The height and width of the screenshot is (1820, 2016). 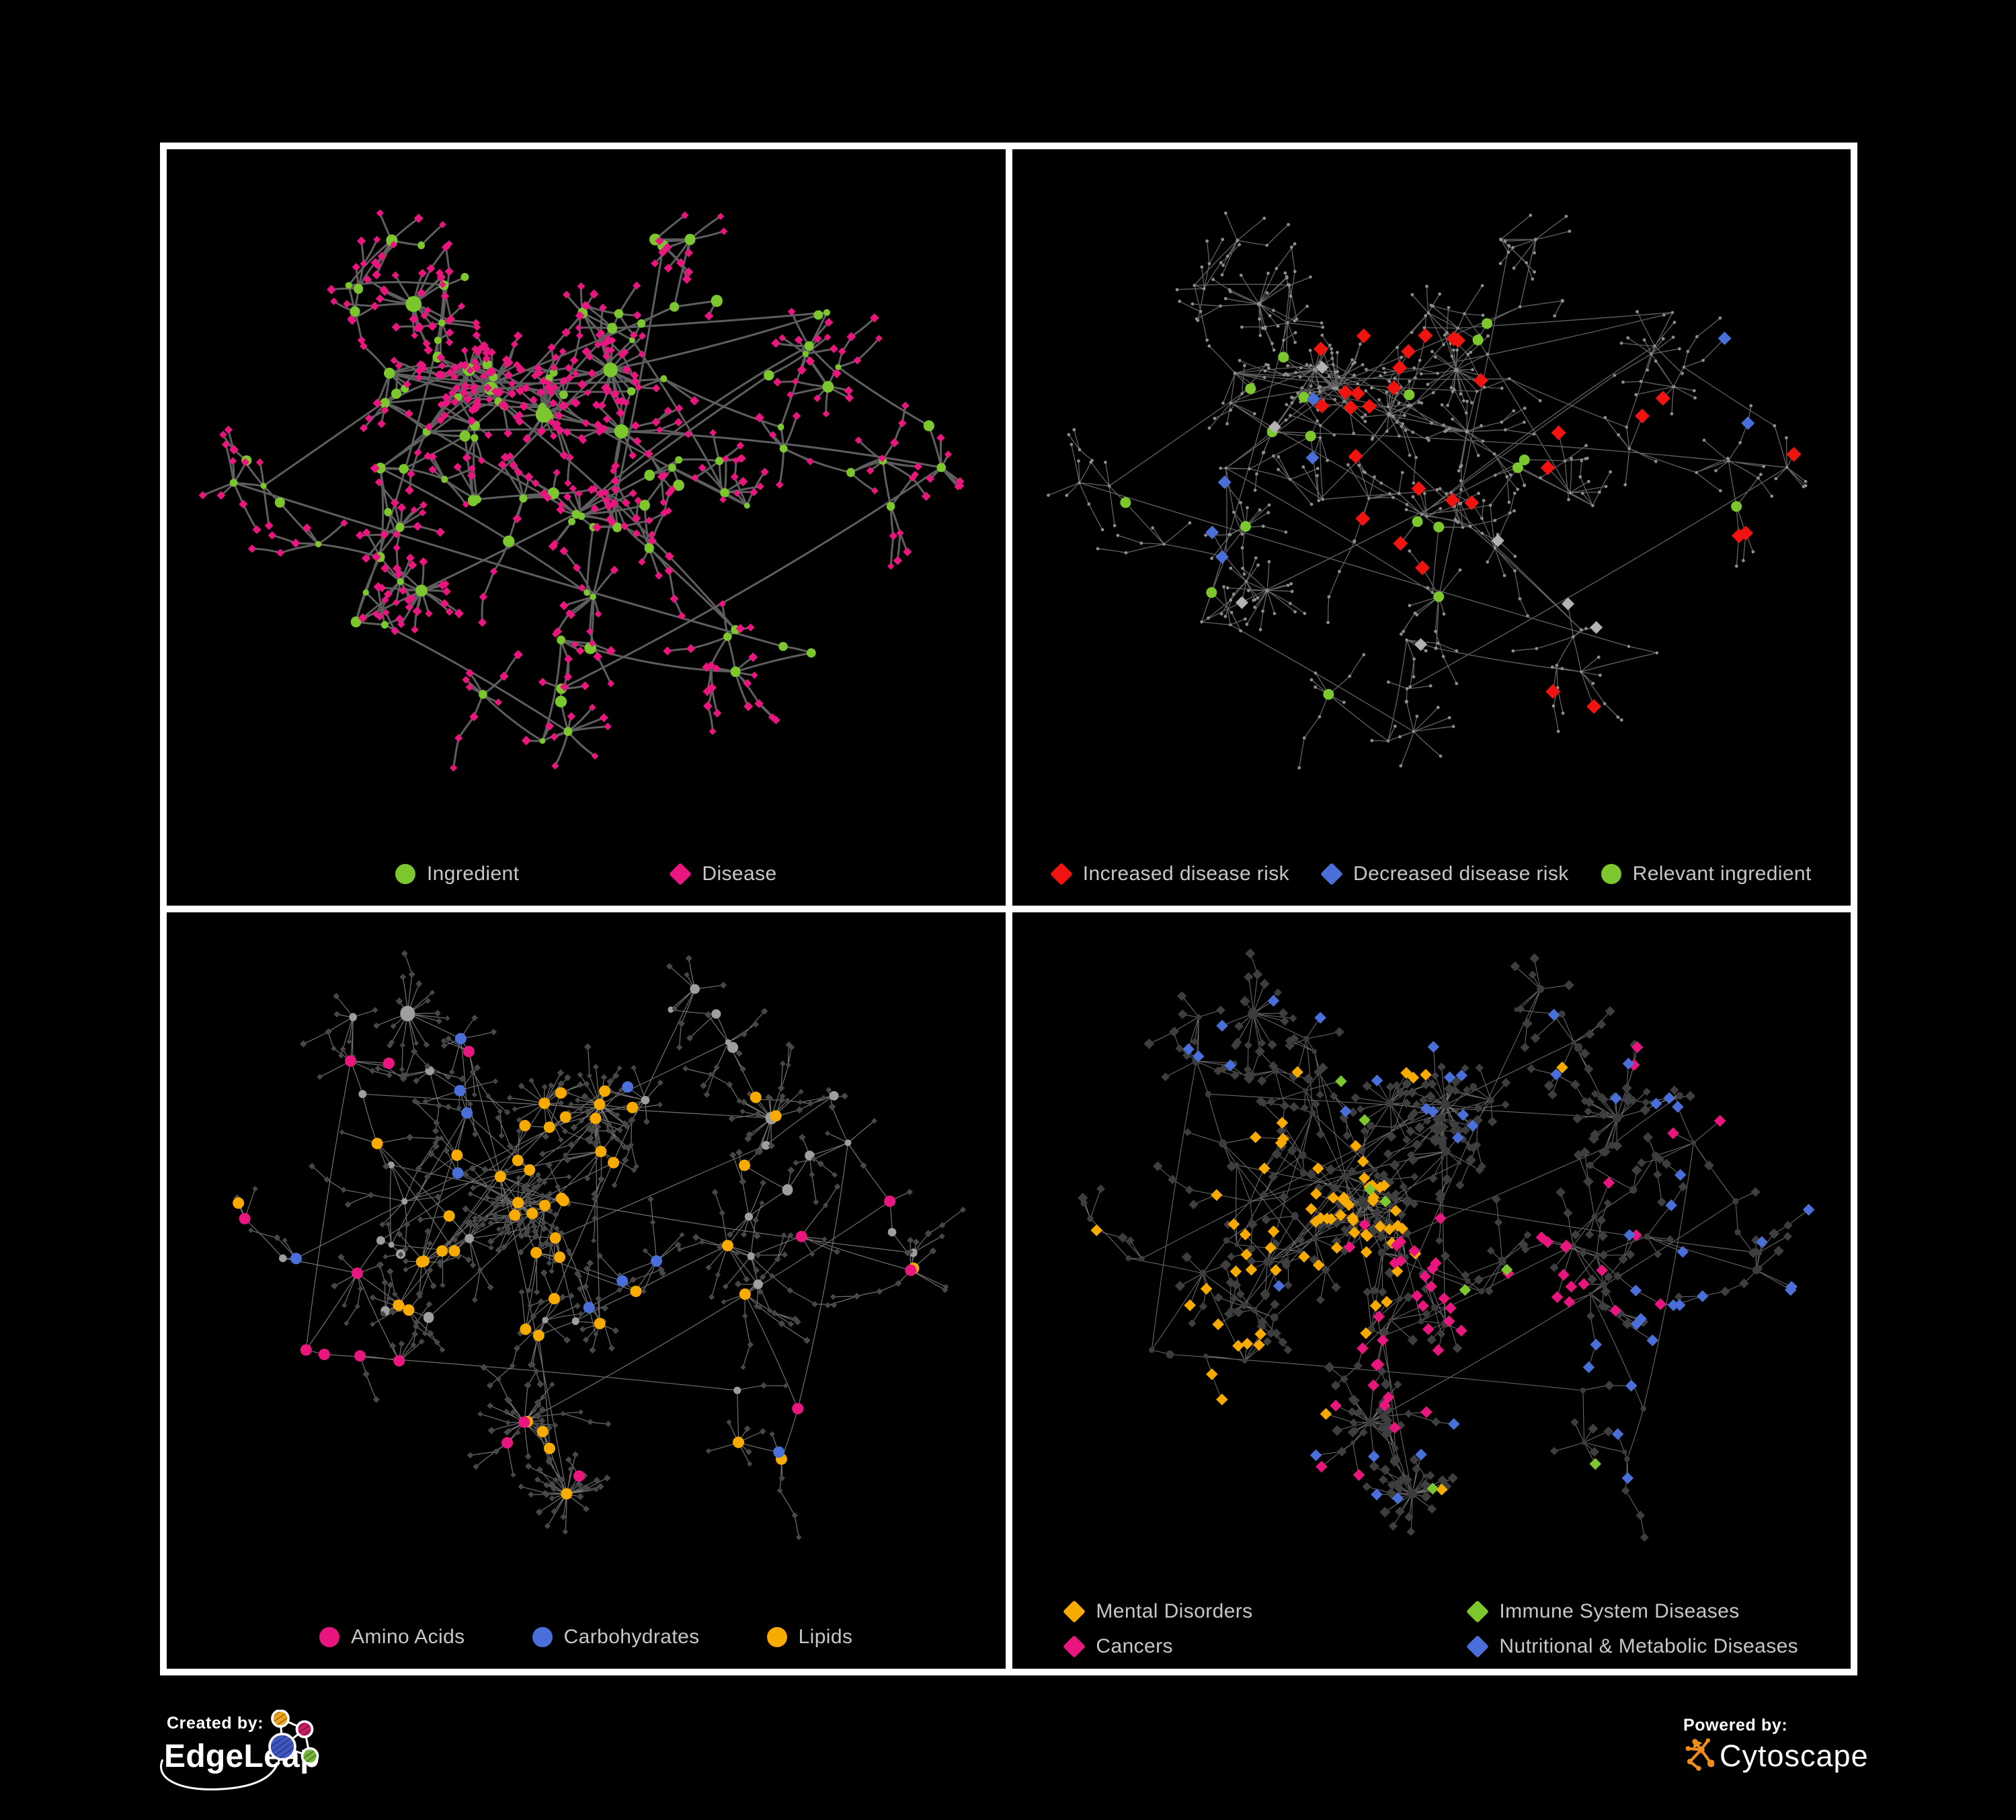 I want to click on legend-item-immune-diseases: Immune System Diseases, so click(x=1632, y=1611).